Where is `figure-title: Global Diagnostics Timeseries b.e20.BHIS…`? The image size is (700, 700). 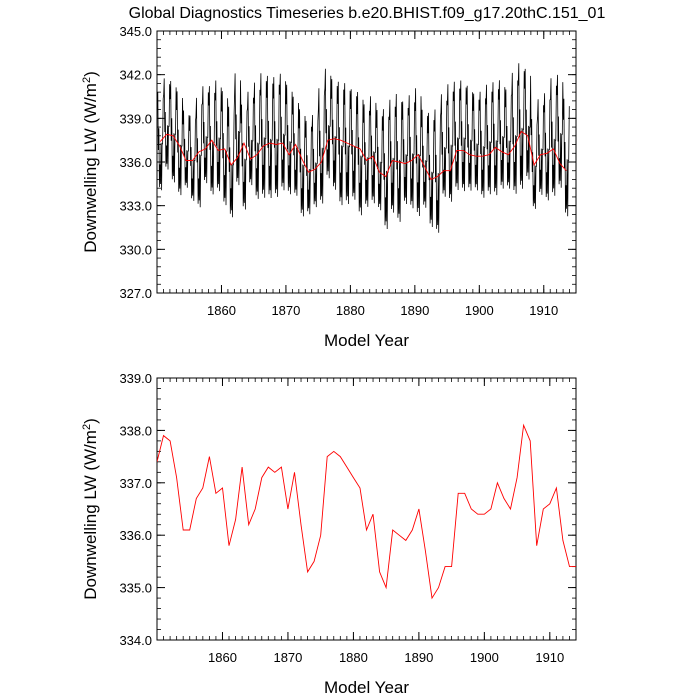 figure-title: Global Diagnostics Timeseries b.e20.BHIS… is located at coordinates (367, 13).